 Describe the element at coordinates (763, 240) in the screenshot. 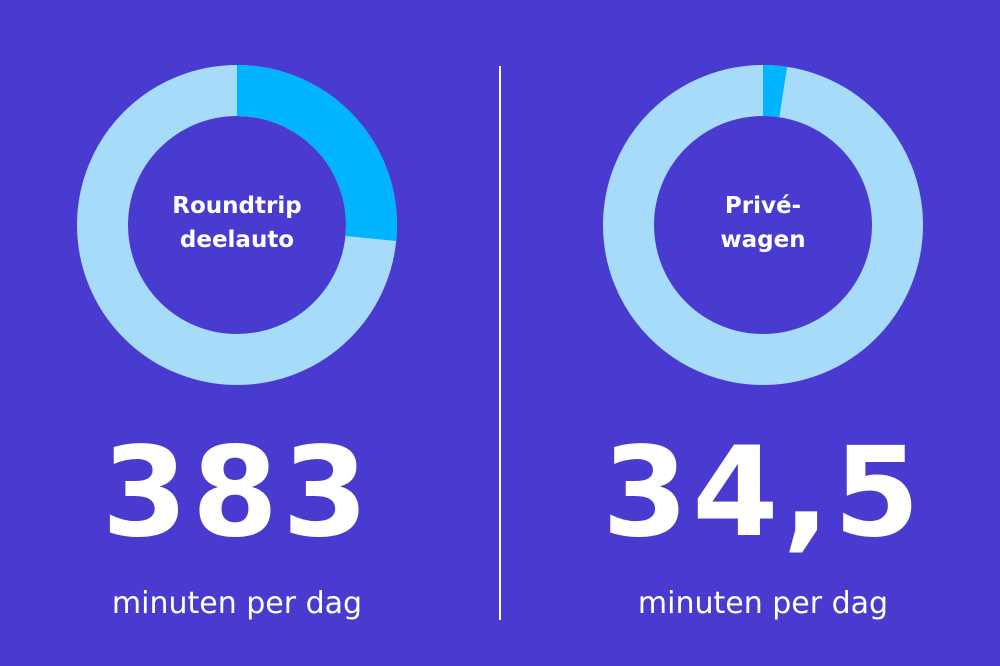

I see `label-line: wagen` at that location.